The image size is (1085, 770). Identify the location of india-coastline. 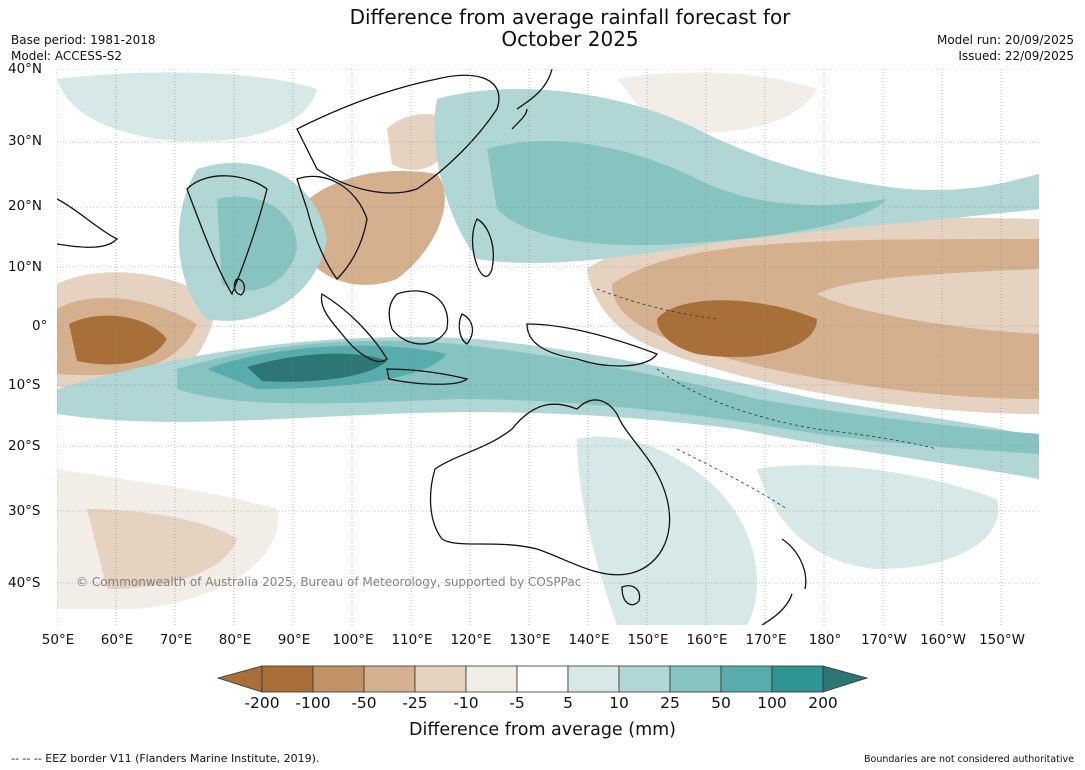
(227, 235).